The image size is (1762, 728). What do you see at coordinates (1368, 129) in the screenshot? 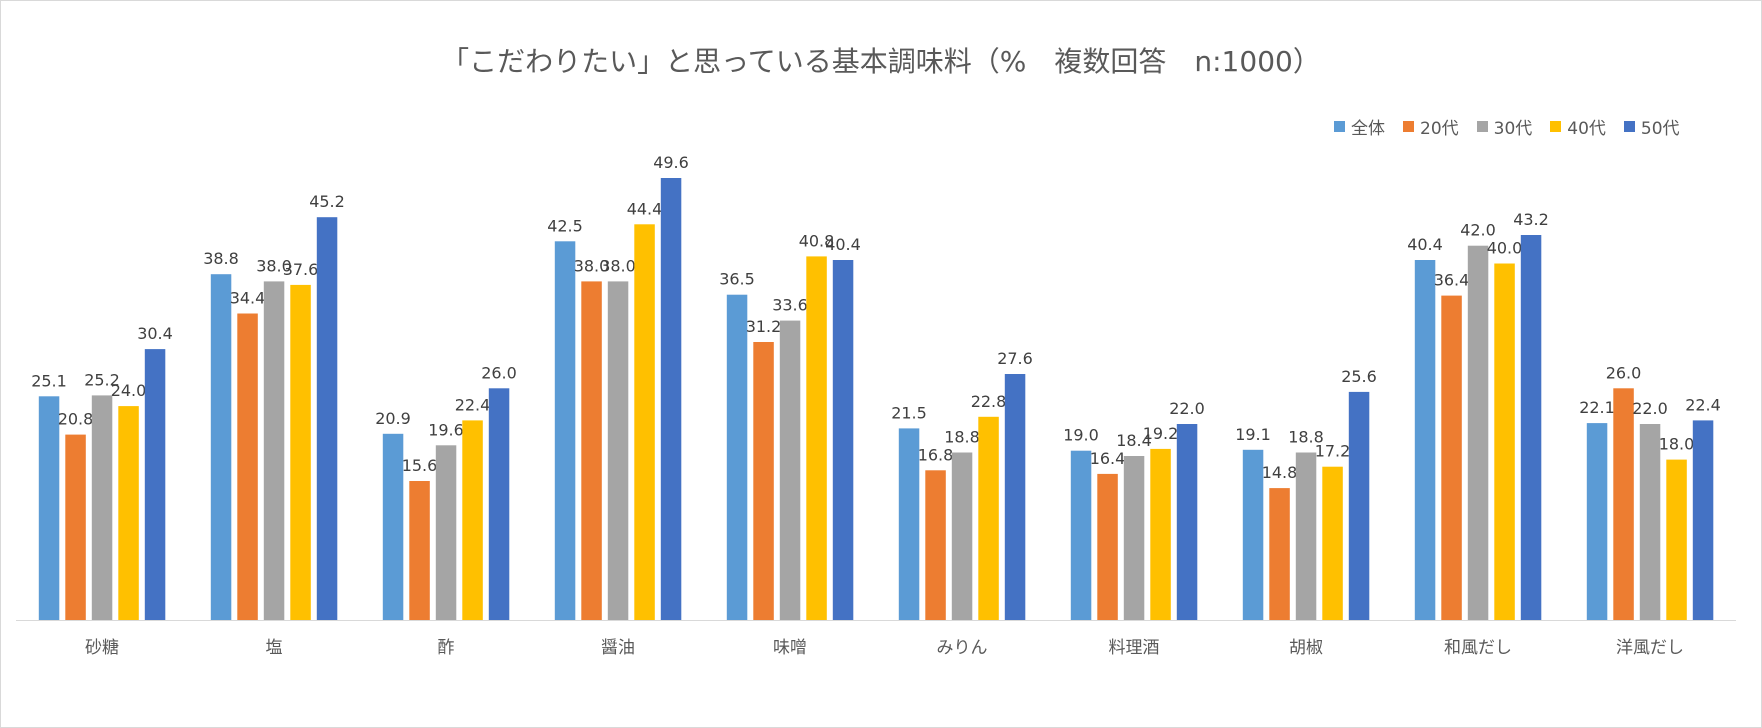
I see `legend-label: 全体` at bounding box center [1368, 129].